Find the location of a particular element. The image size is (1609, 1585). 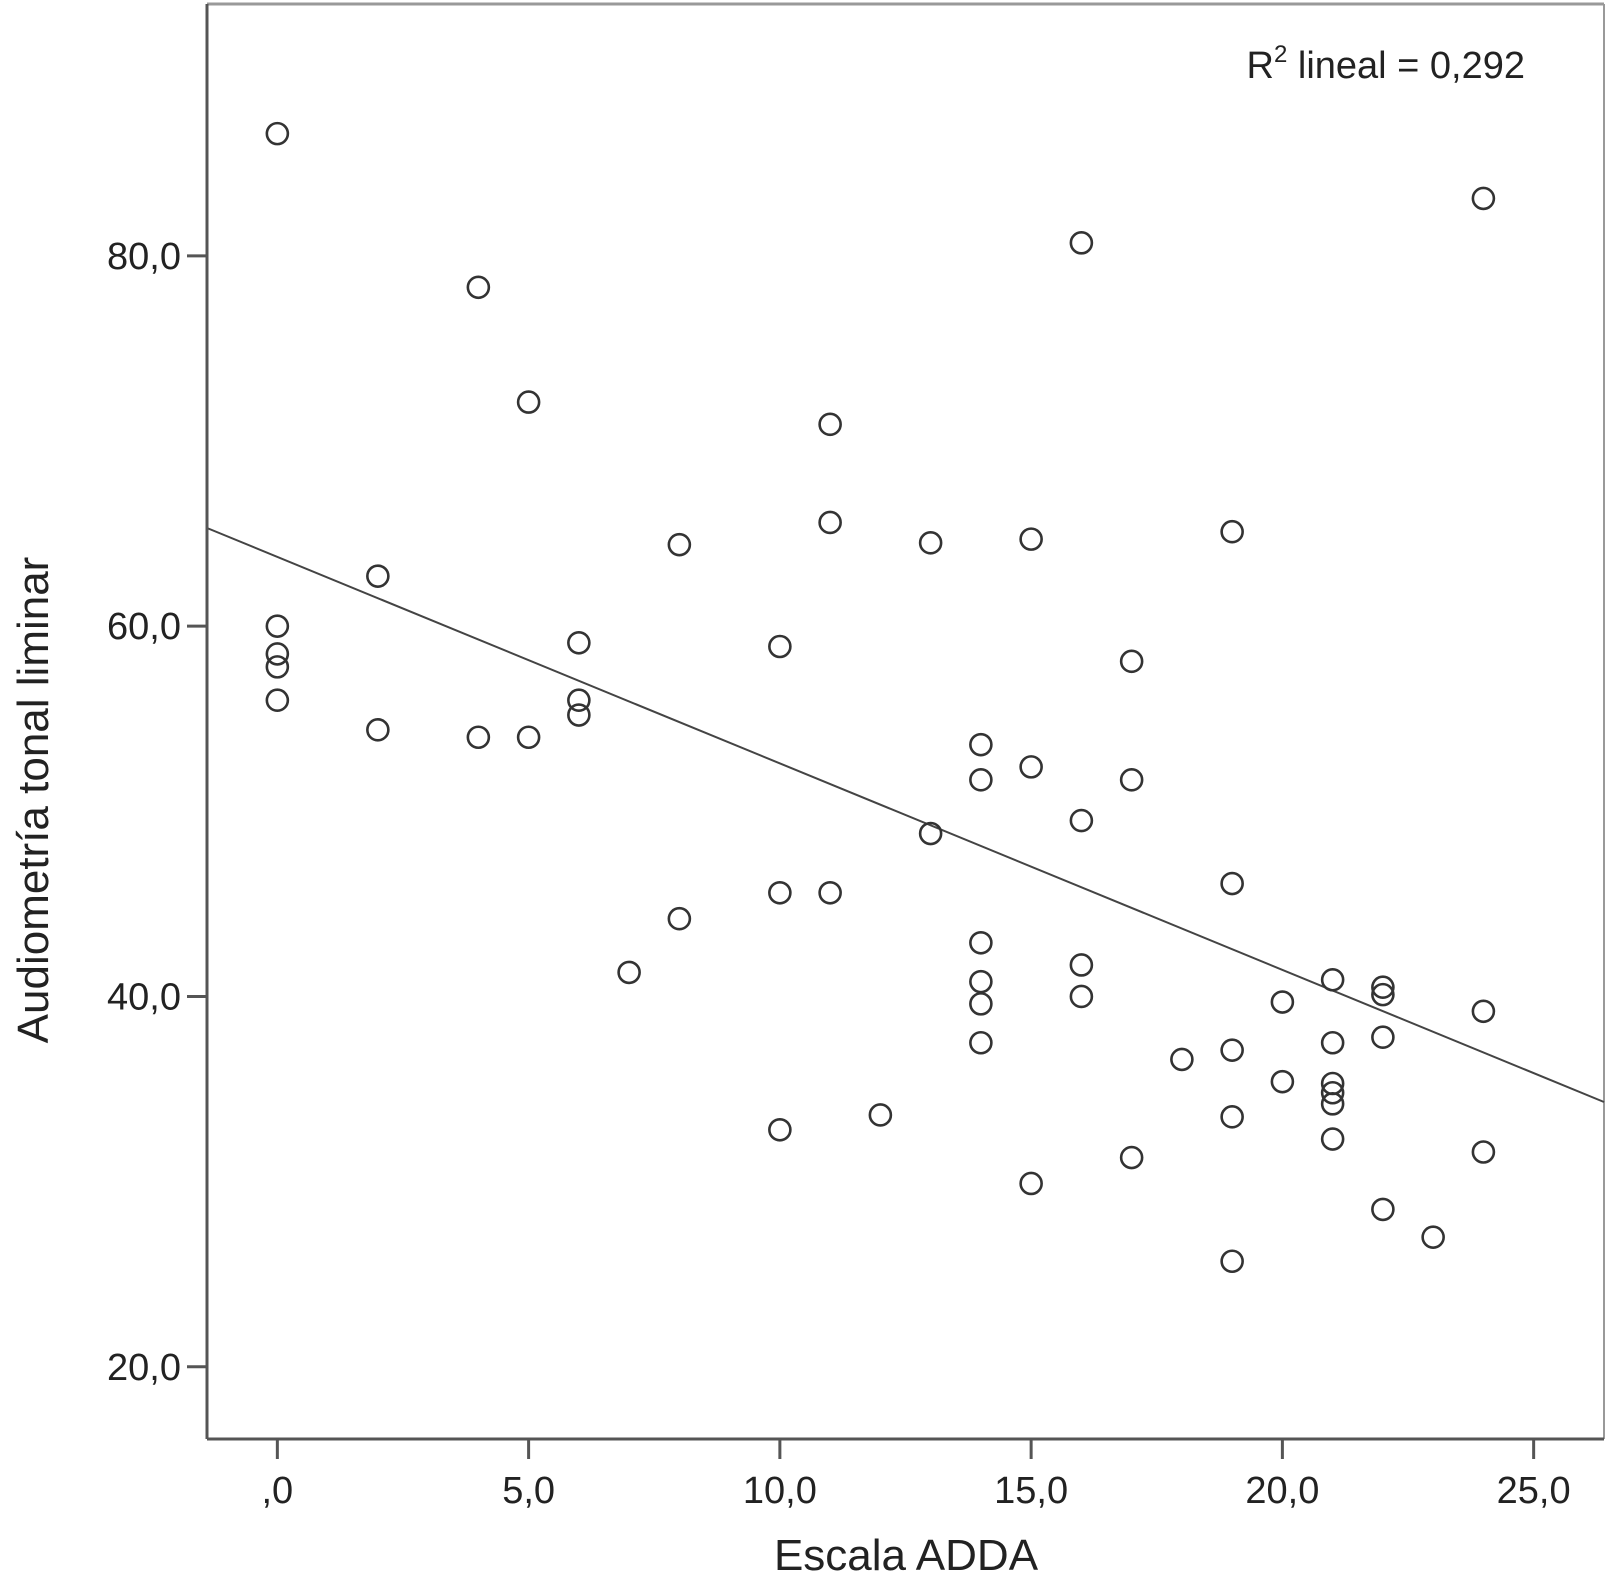

r-squared-annotation: R2 lineal = 0,292 is located at coordinates (1386, 64).